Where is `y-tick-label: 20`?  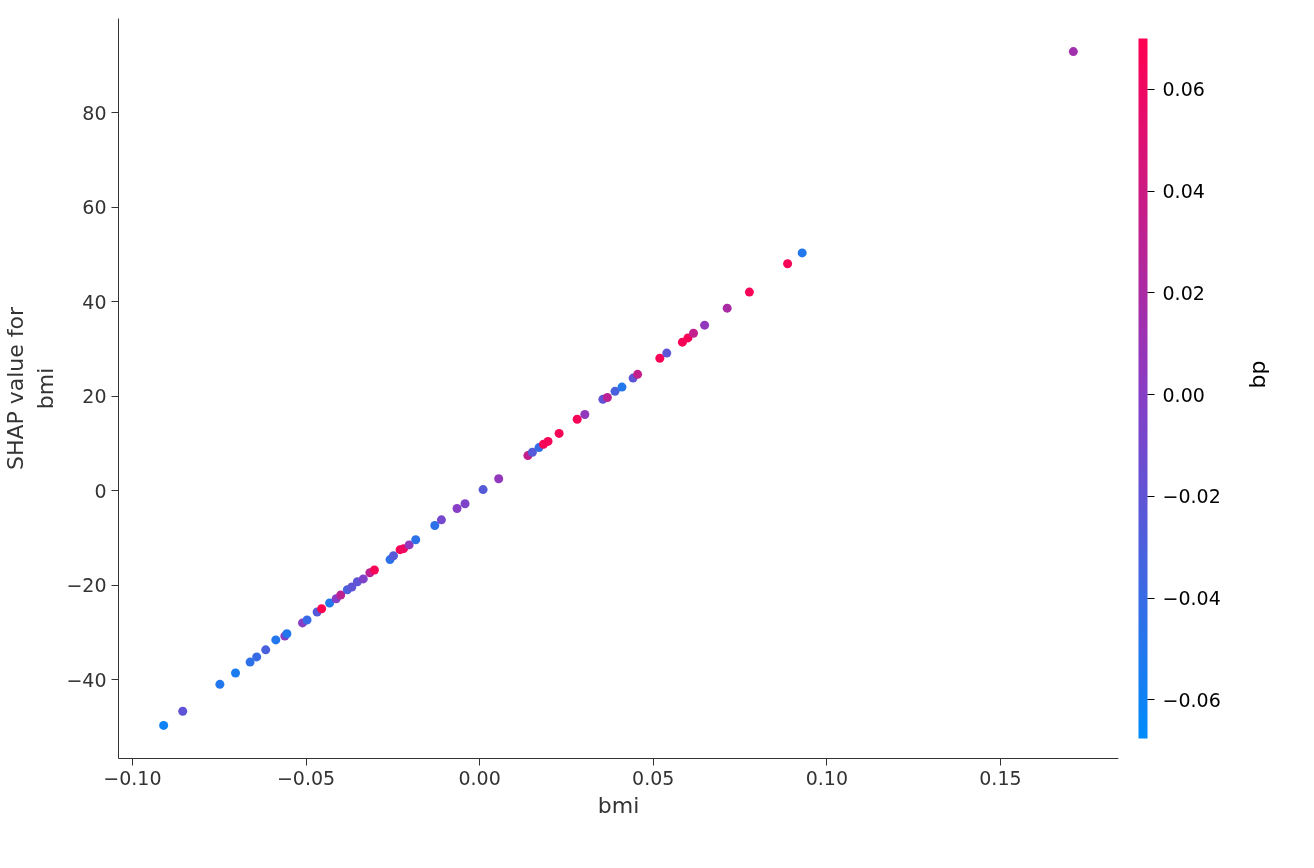 y-tick-label: 20 is located at coordinates (94, 396).